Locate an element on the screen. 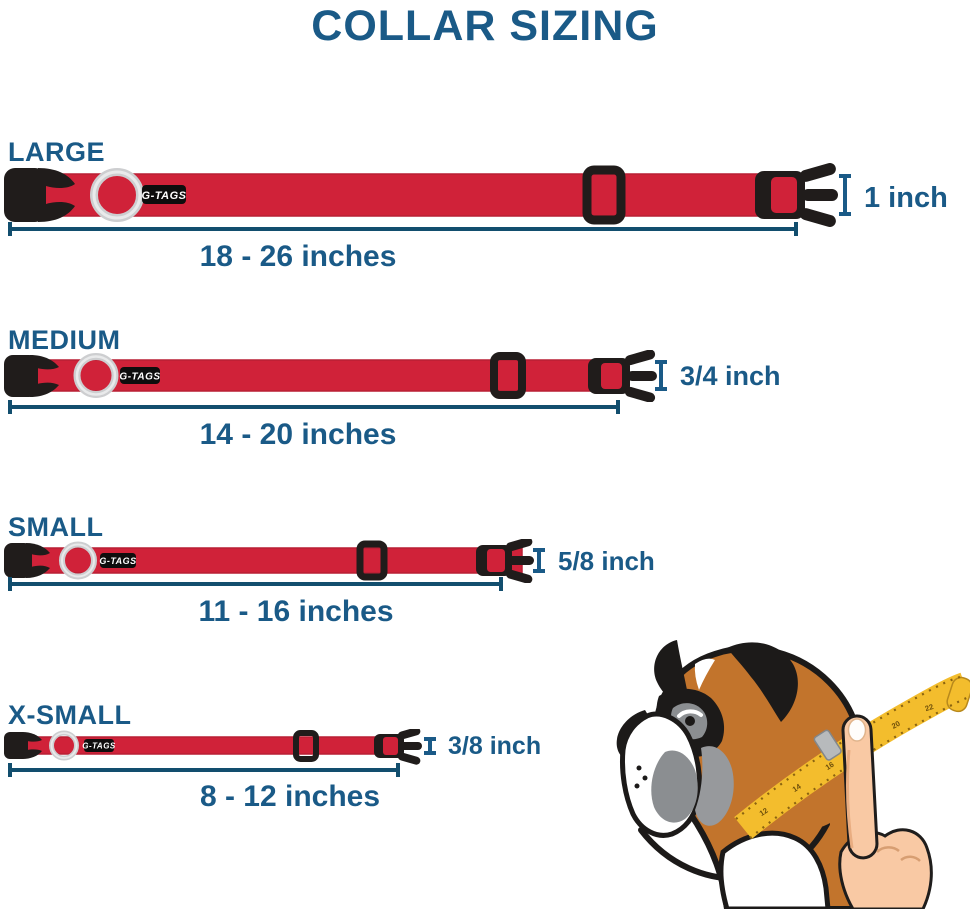  tape-number: 22 is located at coordinates (929, 707).